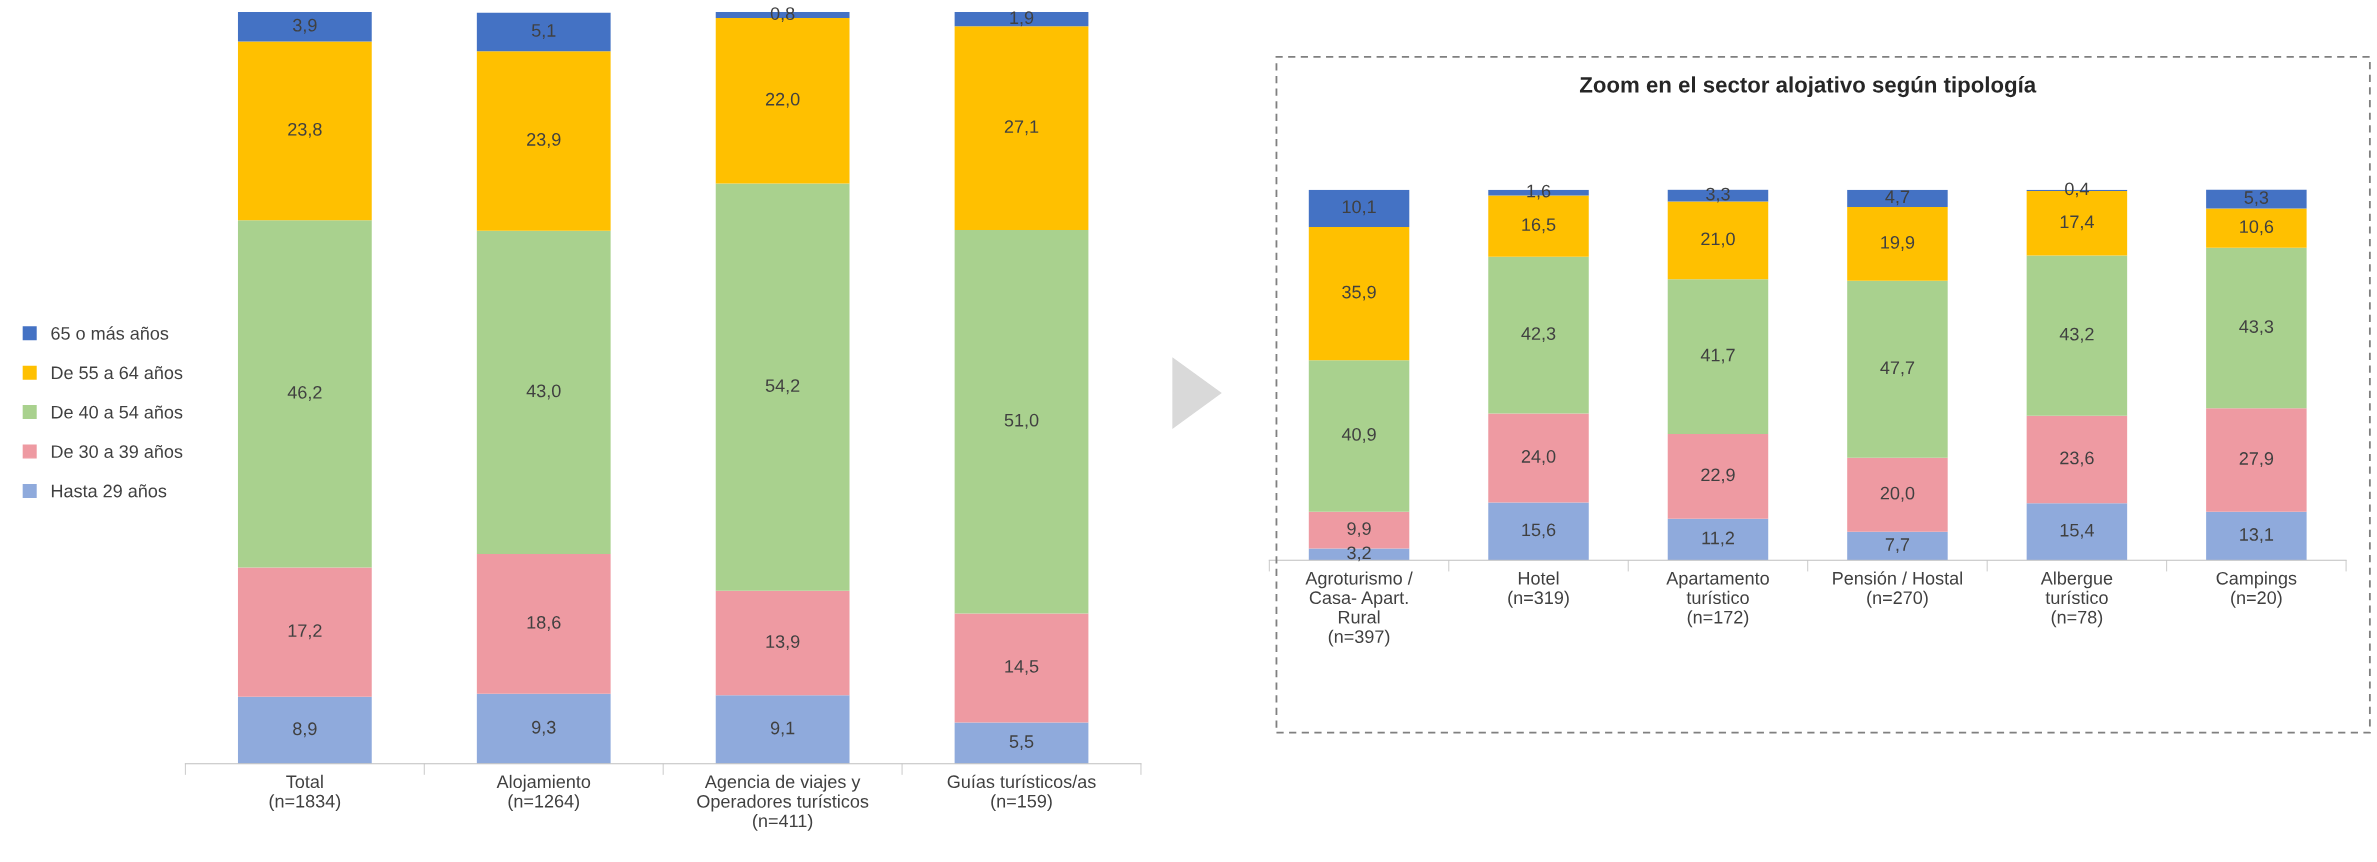  I want to click on data-label: 40,9, so click(1358, 435).